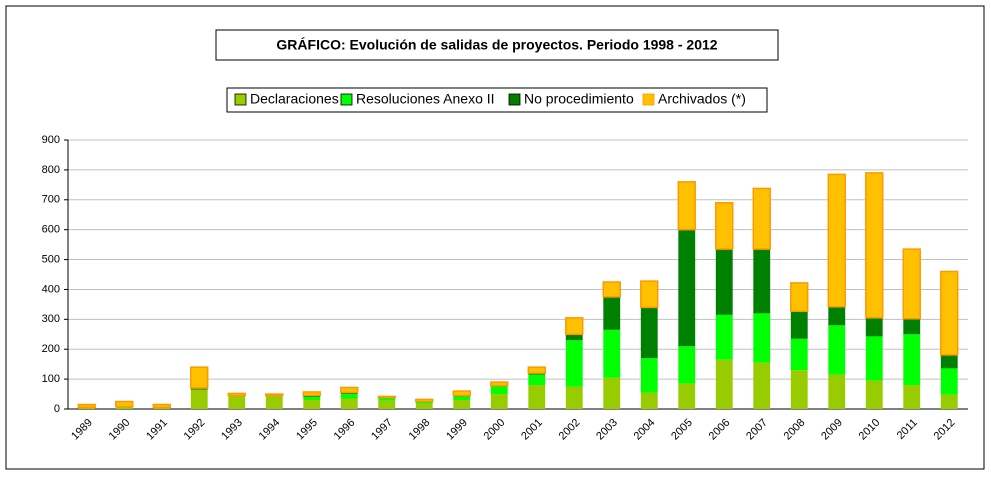 The image size is (991, 480). What do you see at coordinates (51, 319) in the screenshot?
I see `y-tick-label: 300` at bounding box center [51, 319].